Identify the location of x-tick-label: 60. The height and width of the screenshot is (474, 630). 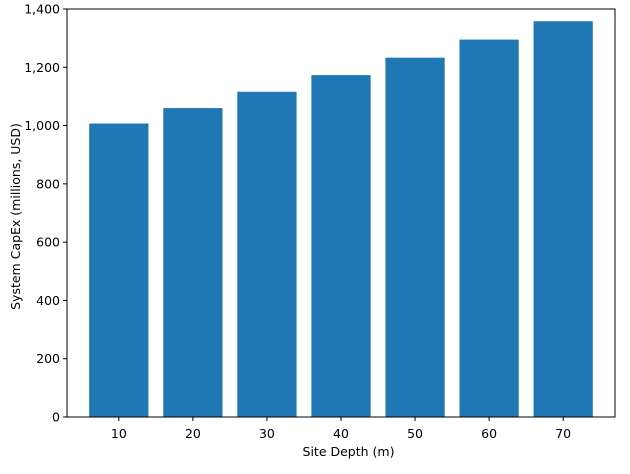
(489, 433).